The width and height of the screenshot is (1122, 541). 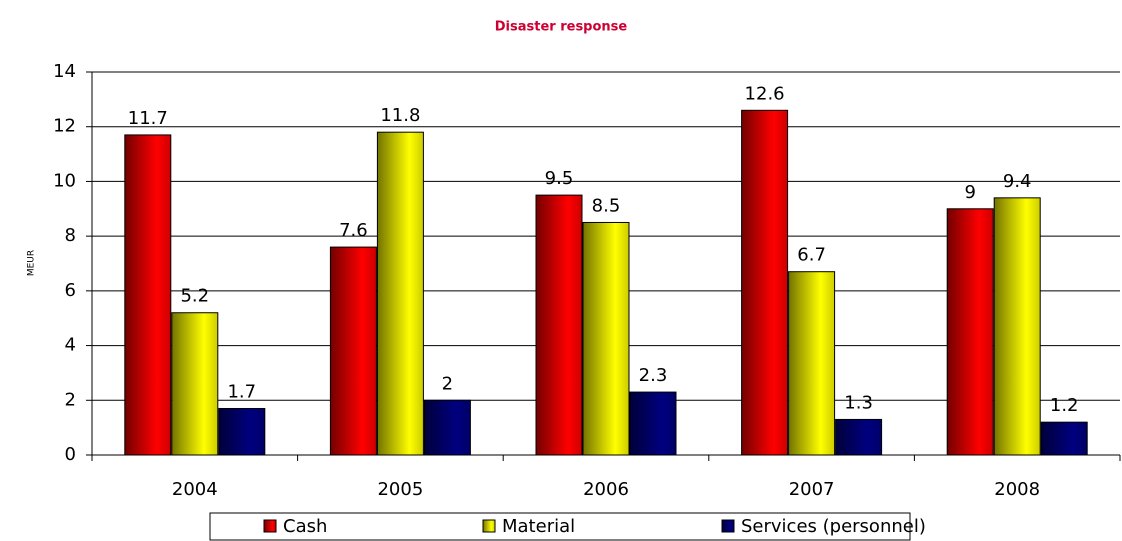 What do you see at coordinates (70, 454) in the screenshot?
I see `y-tick-label: 0` at bounding box center [70, 454].